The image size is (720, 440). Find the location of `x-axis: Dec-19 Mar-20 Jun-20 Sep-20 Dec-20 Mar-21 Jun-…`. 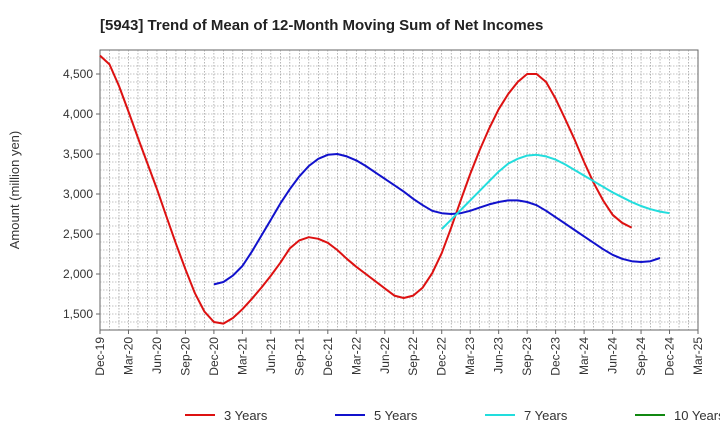

x-axis: Dec-19 Mar-20 Jun-20 Sep-20 Dec-20 Mar-21 Jun-… is located at coordinates (399, 353).